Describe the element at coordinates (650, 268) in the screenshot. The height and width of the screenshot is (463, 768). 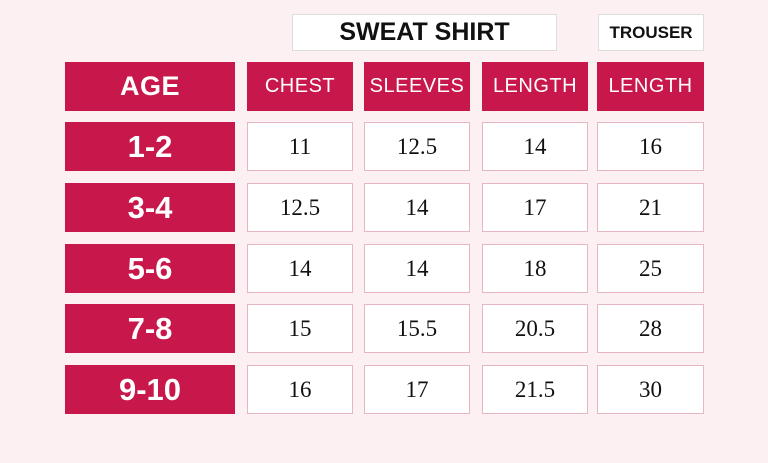
I see `size-value: 25` at that location.